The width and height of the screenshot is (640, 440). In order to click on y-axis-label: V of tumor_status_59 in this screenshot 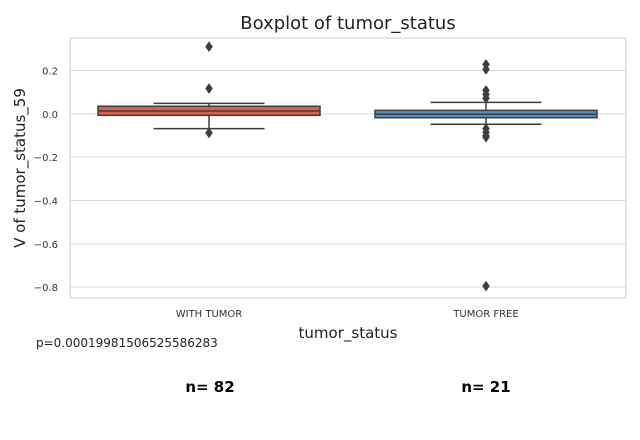, I will do `click(20, 168)`.